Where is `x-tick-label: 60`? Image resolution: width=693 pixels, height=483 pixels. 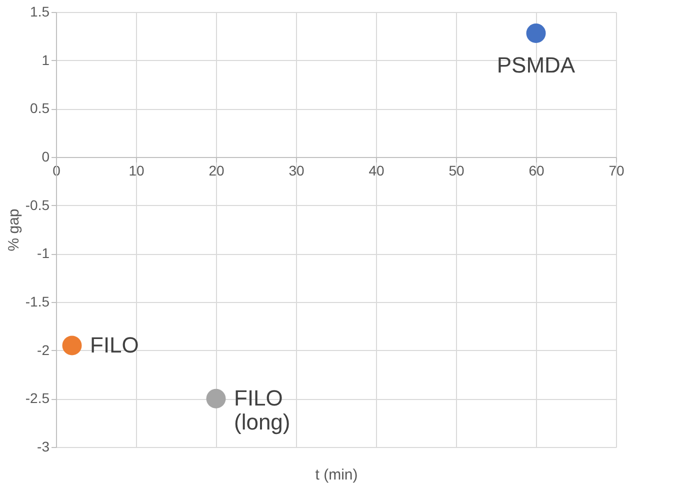
x-tick-label: 60 is located at coordinates (536, 170).